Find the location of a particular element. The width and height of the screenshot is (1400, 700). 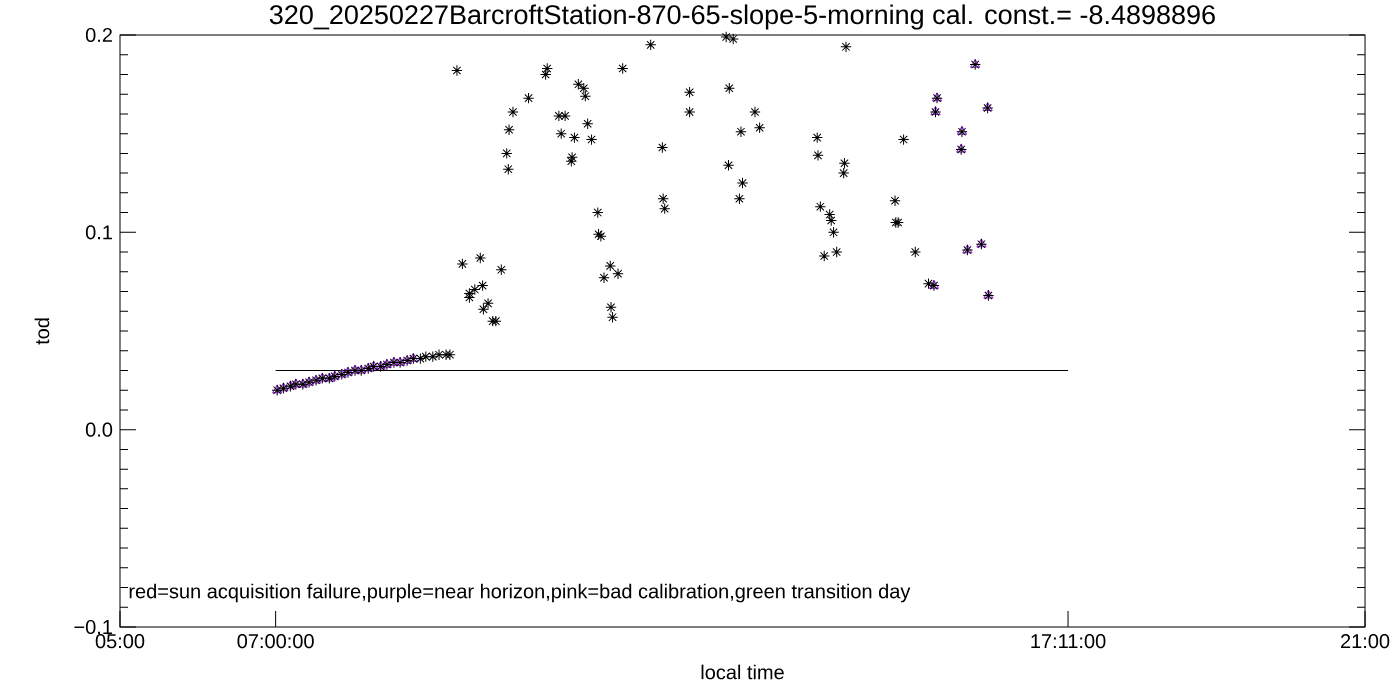

y-tick-label: −0.1 is located at coordinates (93, 627).